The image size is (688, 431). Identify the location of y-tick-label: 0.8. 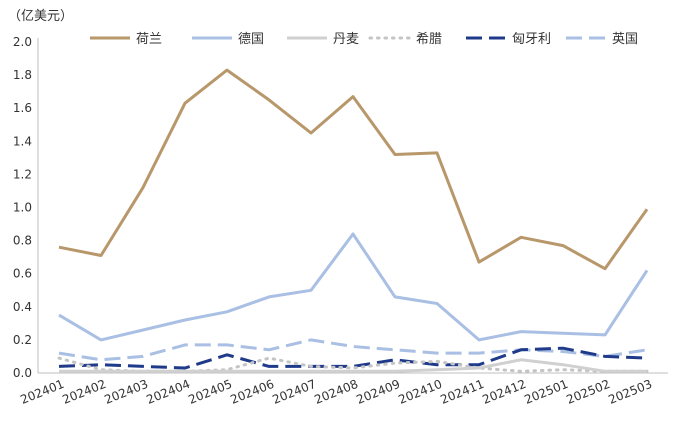
(22, 241).